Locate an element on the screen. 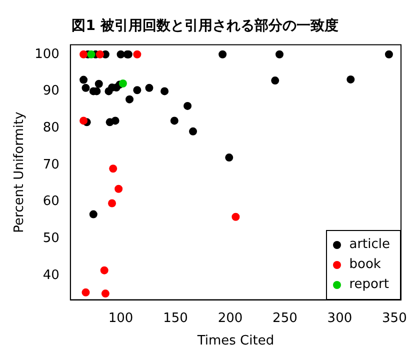 The height and width of the screenshot is (361, 418). x-axis-title: Times Cited is located at coordinates (235, 341).